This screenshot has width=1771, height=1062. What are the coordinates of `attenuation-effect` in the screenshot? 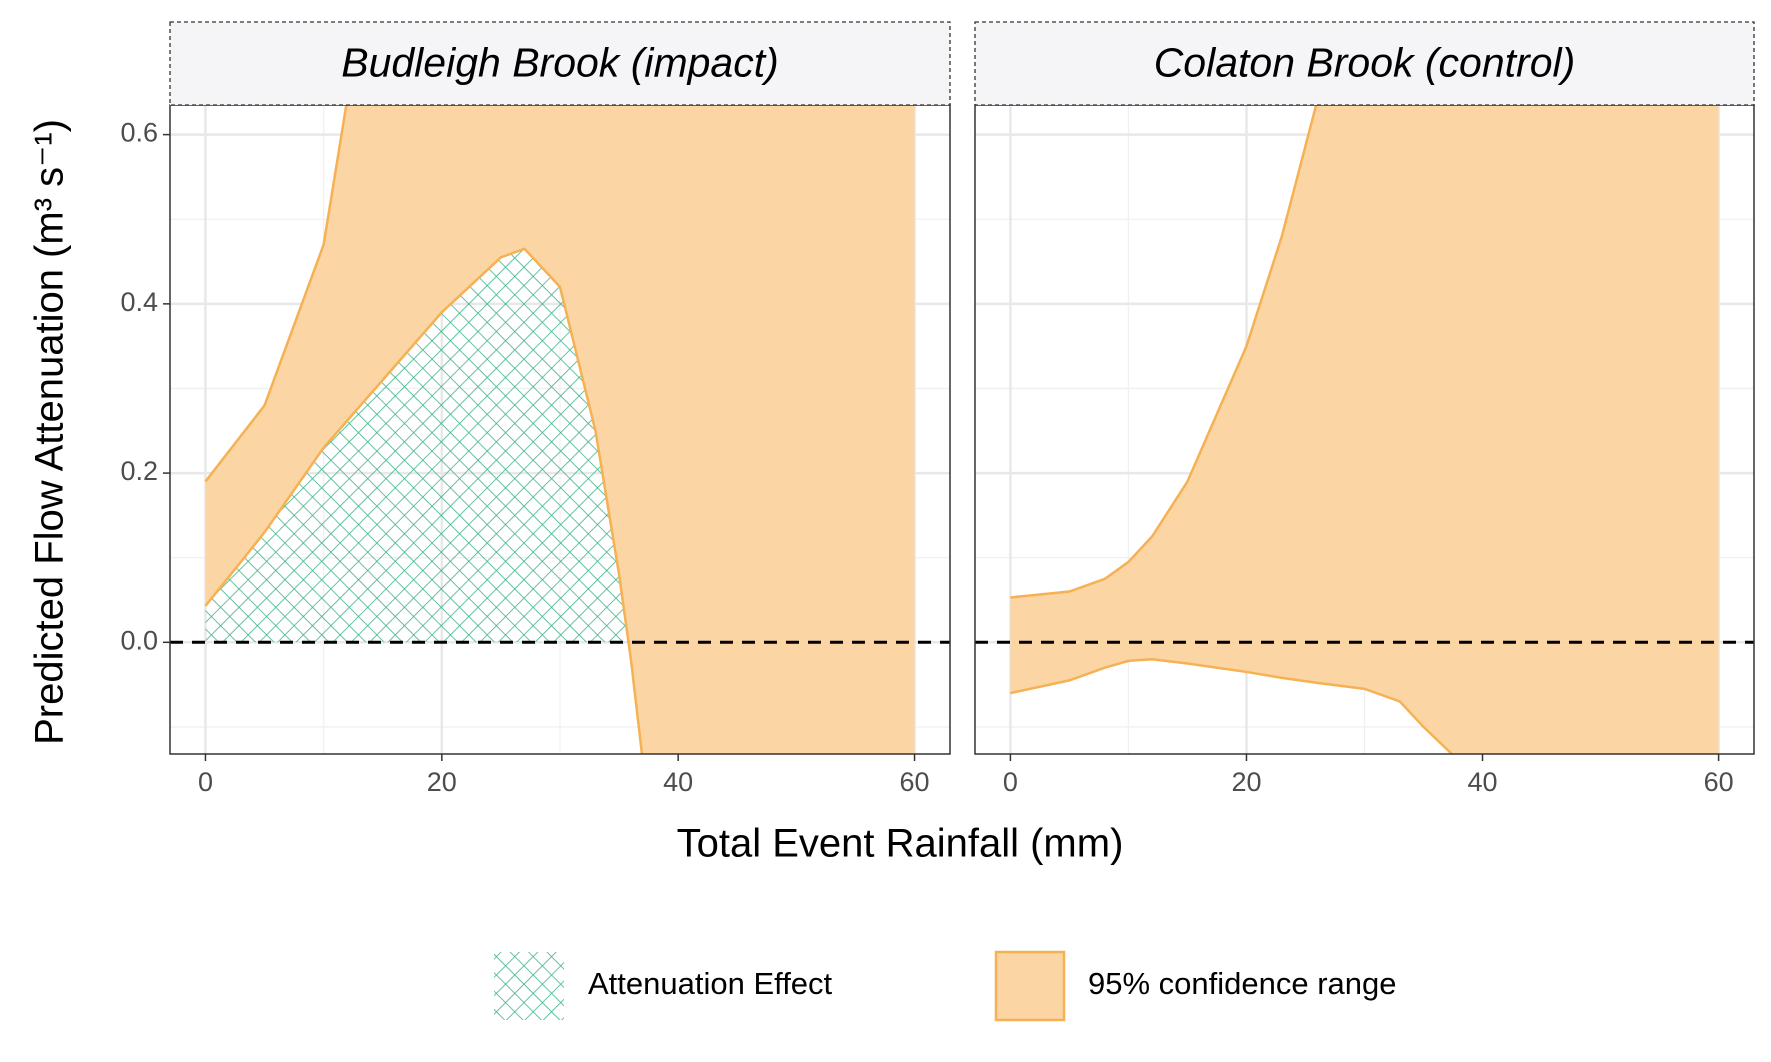 It's located at (560, 445).